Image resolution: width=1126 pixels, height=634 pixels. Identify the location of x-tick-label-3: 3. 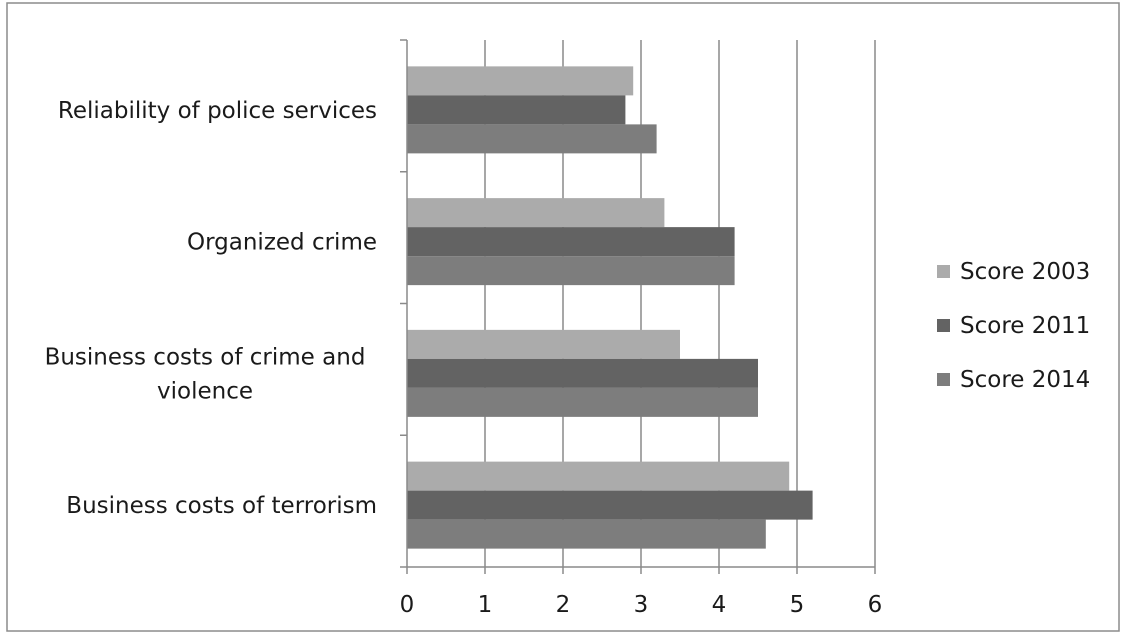
(641, 605).